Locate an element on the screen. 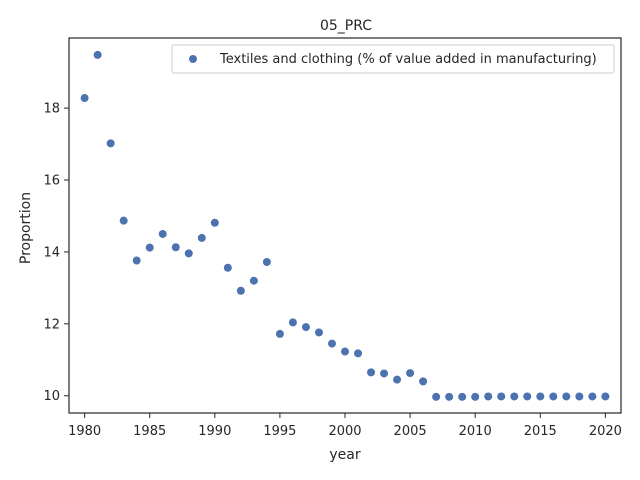  x-tick-label: 2020 is located at coordinates (605, 431).